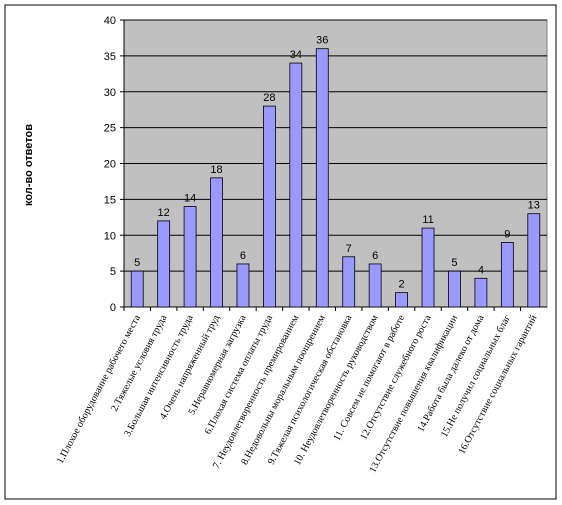 This screenshot has width=562, height=505. What do you see at coordinates (427, 220) in the screenshot?
I see `data-label: 11` at bounding box center [427, 220].